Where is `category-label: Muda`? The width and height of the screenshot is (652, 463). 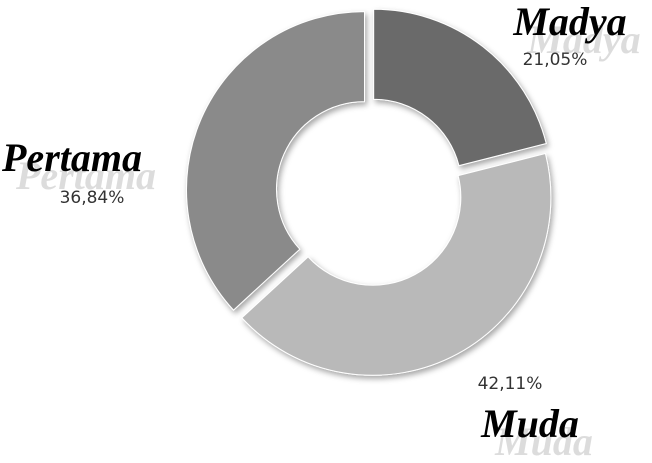
category-label: Muda is located at coordinates (529, 423).